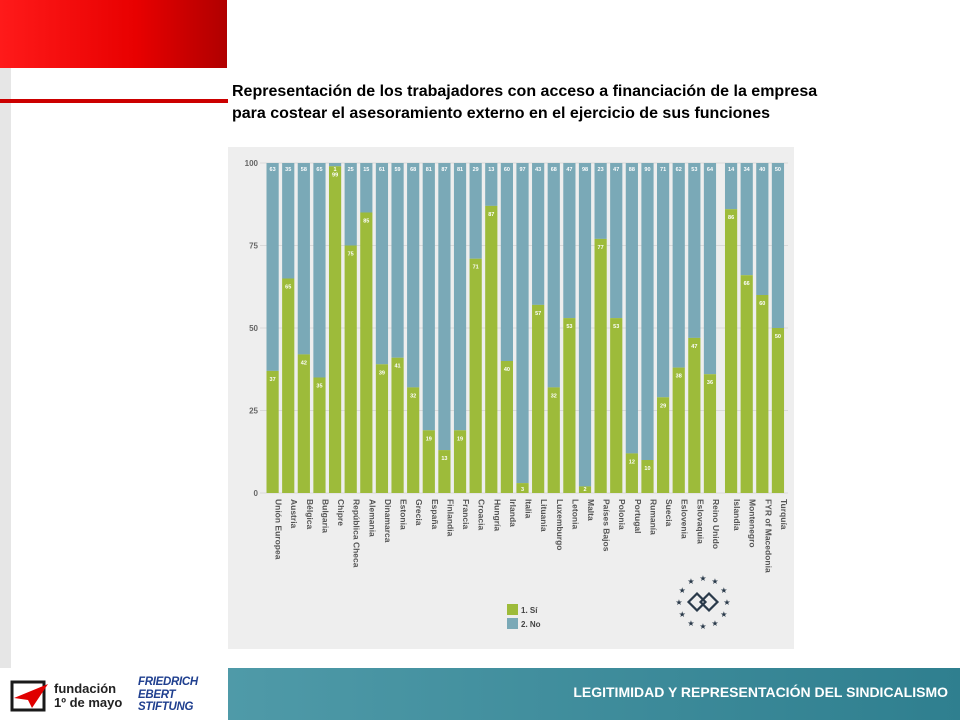  Describe the element at coordinates (700, 521) in the screenshot. I see `x-category-label: Eslovaquia` at that location.